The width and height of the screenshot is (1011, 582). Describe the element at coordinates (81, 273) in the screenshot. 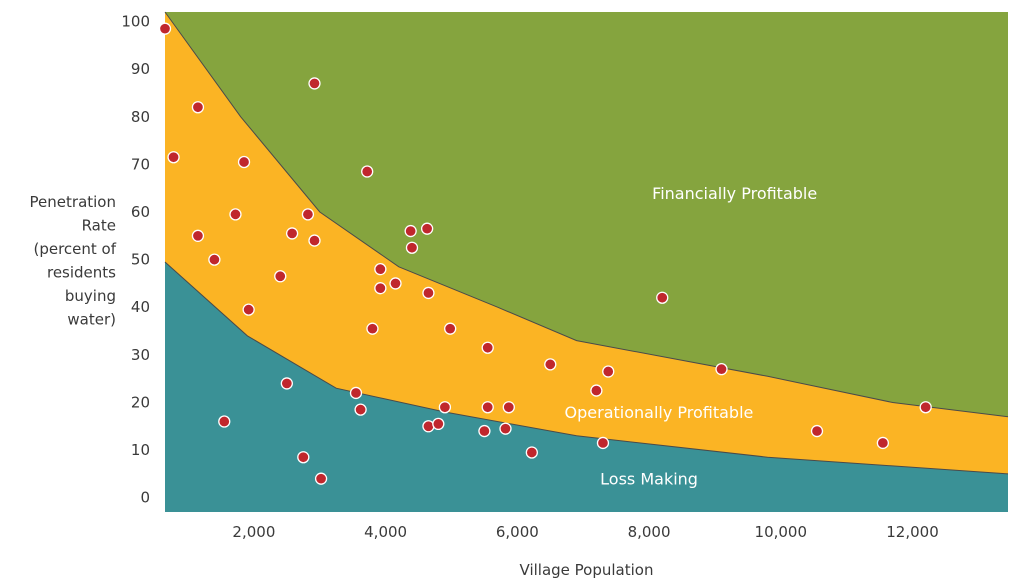

I see `y-axis-title-line: residents` at that location.